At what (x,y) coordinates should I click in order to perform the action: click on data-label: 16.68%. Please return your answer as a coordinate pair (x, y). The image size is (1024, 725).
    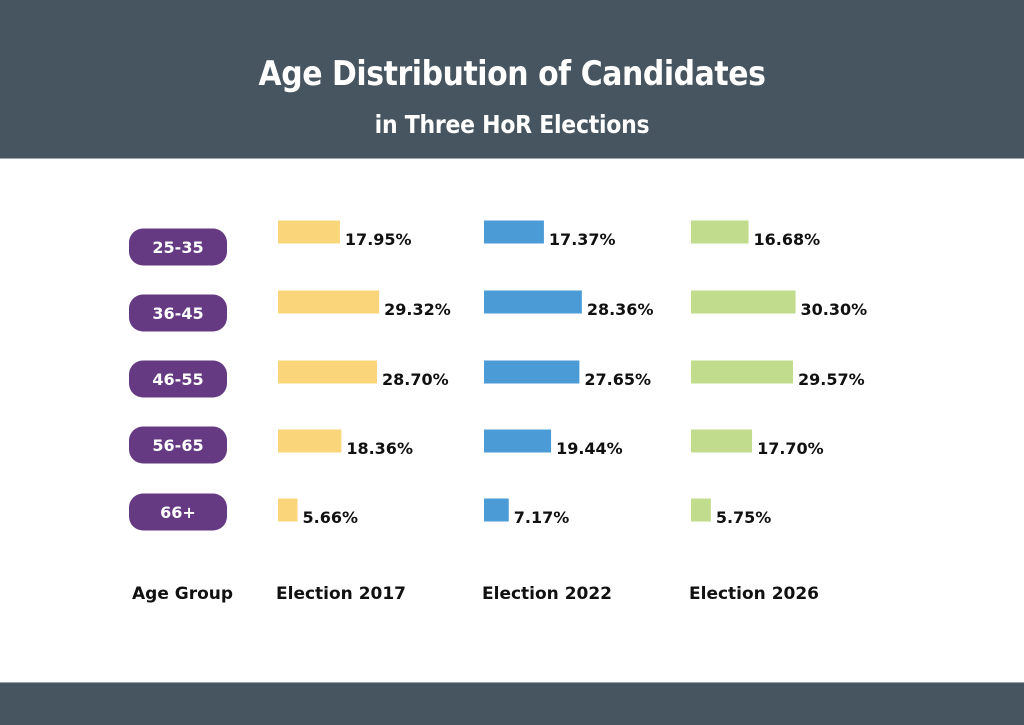
    Looking at the image, I should click on (787, 239).